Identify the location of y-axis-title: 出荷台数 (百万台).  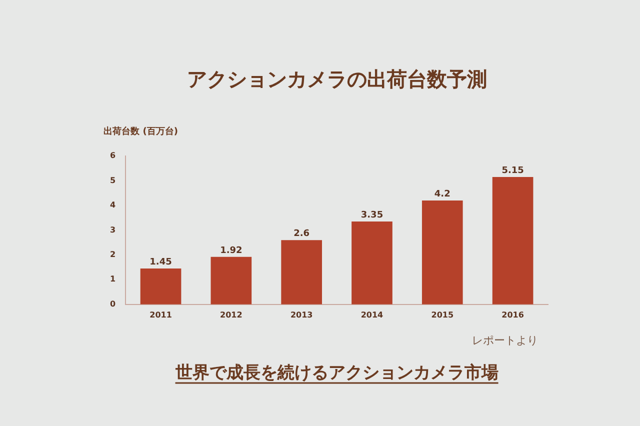
(141, 131).